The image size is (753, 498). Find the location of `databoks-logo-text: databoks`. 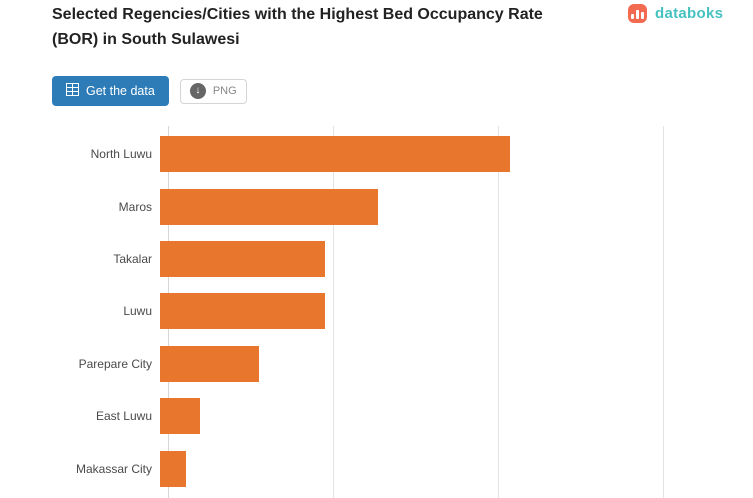

databoks-logo-text: databoks is located at coordinates (689, 13).